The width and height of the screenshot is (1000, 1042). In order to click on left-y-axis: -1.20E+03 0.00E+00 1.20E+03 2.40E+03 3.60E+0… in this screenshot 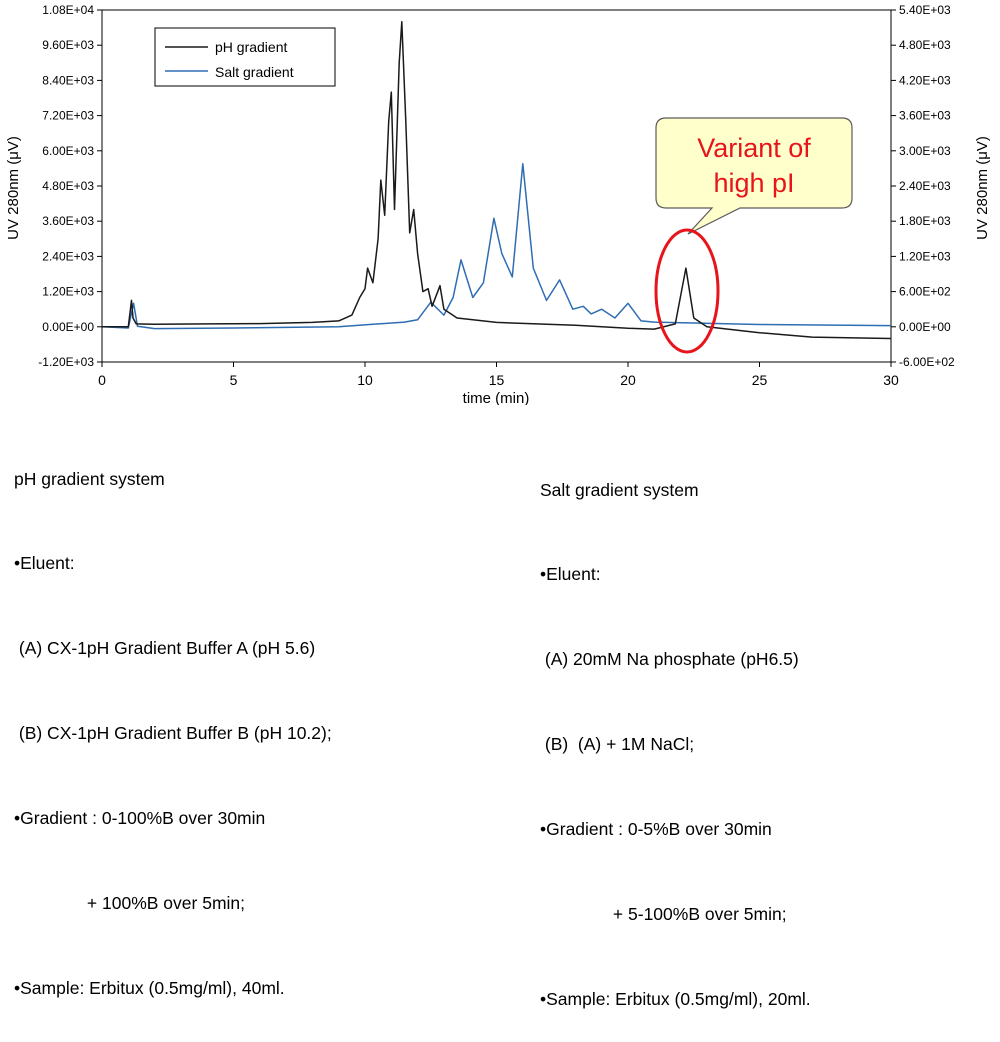, I will do `click(70, 186)`.